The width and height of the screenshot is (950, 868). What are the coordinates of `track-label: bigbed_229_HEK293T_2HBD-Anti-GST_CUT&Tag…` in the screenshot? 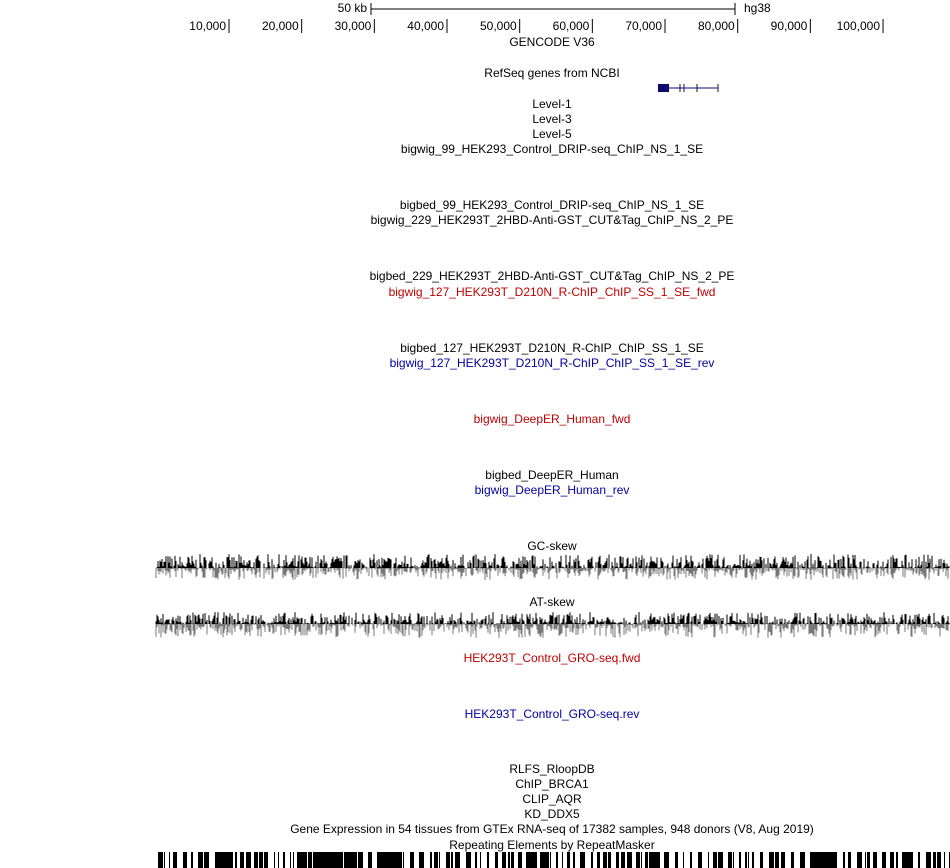 It's located at (552, 276).